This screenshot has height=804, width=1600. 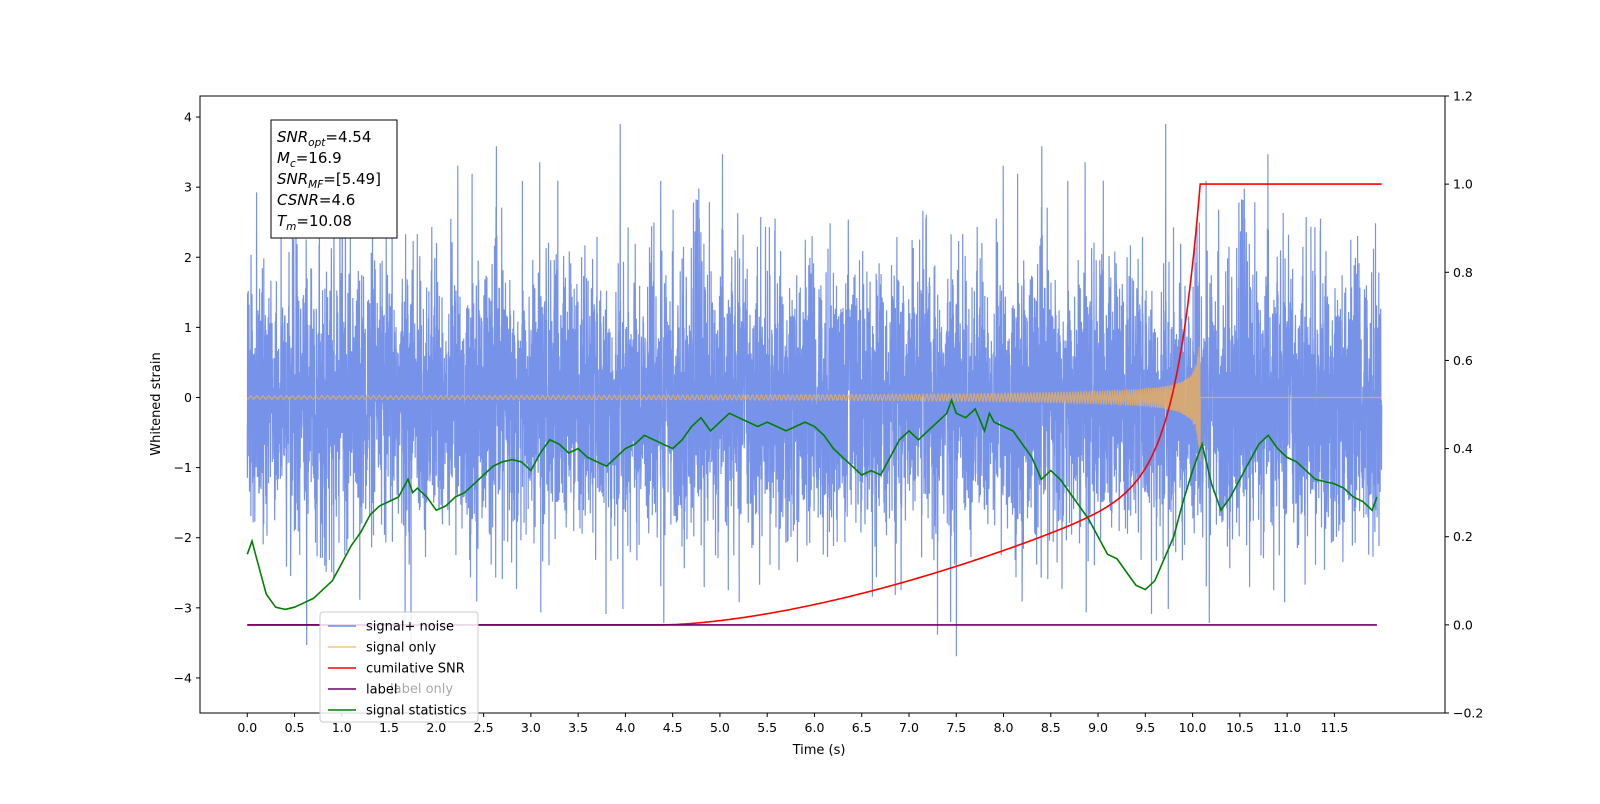 I want to click on x-tick-label: 5.0, so click(x=720, y=727).